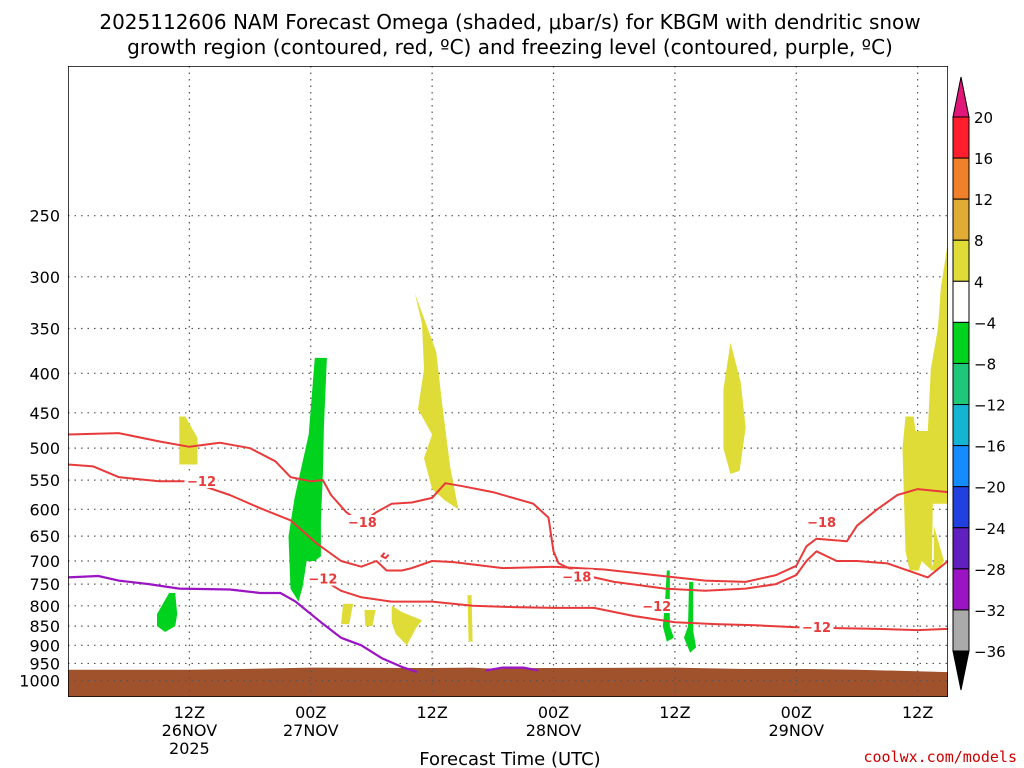  Describe the element at coordinates (979, 241) in the screenshot. I see `colorbar-label-3: 8` at that location.